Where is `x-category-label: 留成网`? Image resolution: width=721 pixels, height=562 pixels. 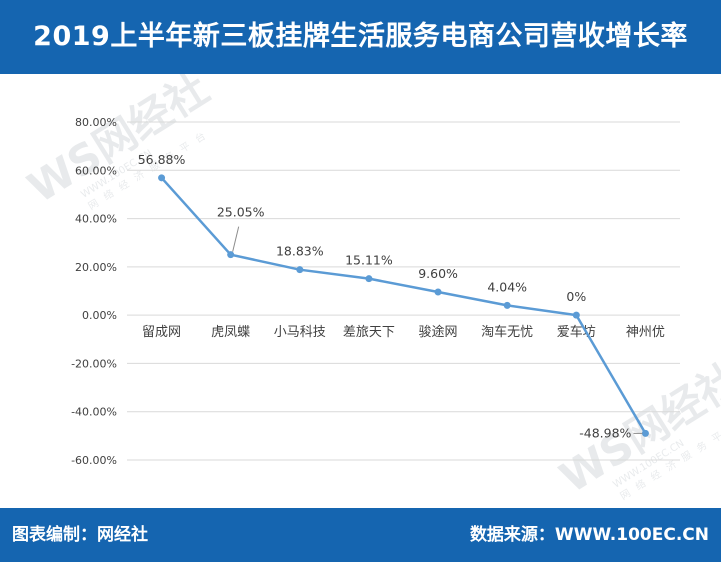 x-category-label: 留成网 is located at coordinates (161, 332).